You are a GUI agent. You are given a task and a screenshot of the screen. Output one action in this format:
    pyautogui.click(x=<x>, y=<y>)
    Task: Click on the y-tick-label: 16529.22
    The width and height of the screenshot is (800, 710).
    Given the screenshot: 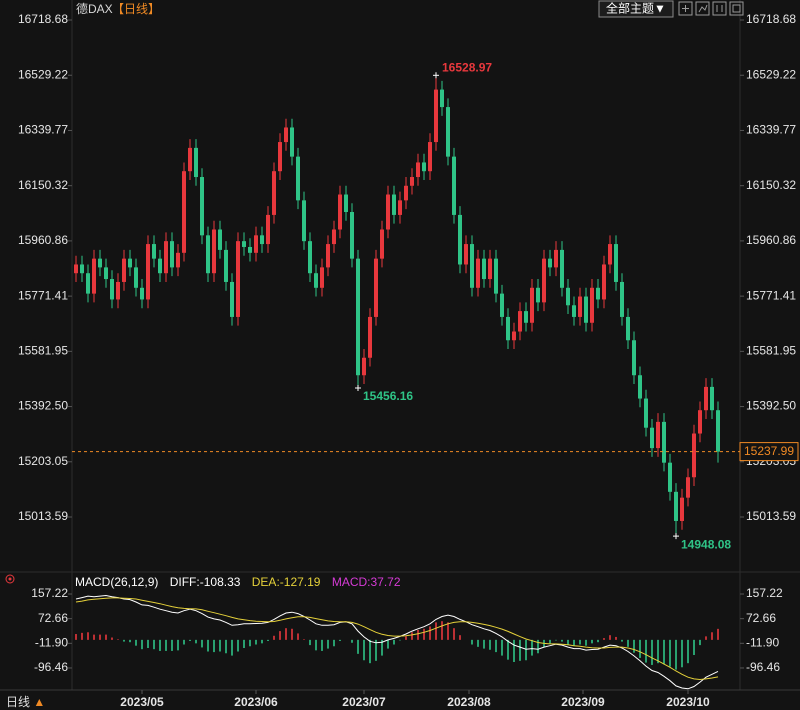 What is the action you would take?
    pyautogui.click(x=43, y=74)
    